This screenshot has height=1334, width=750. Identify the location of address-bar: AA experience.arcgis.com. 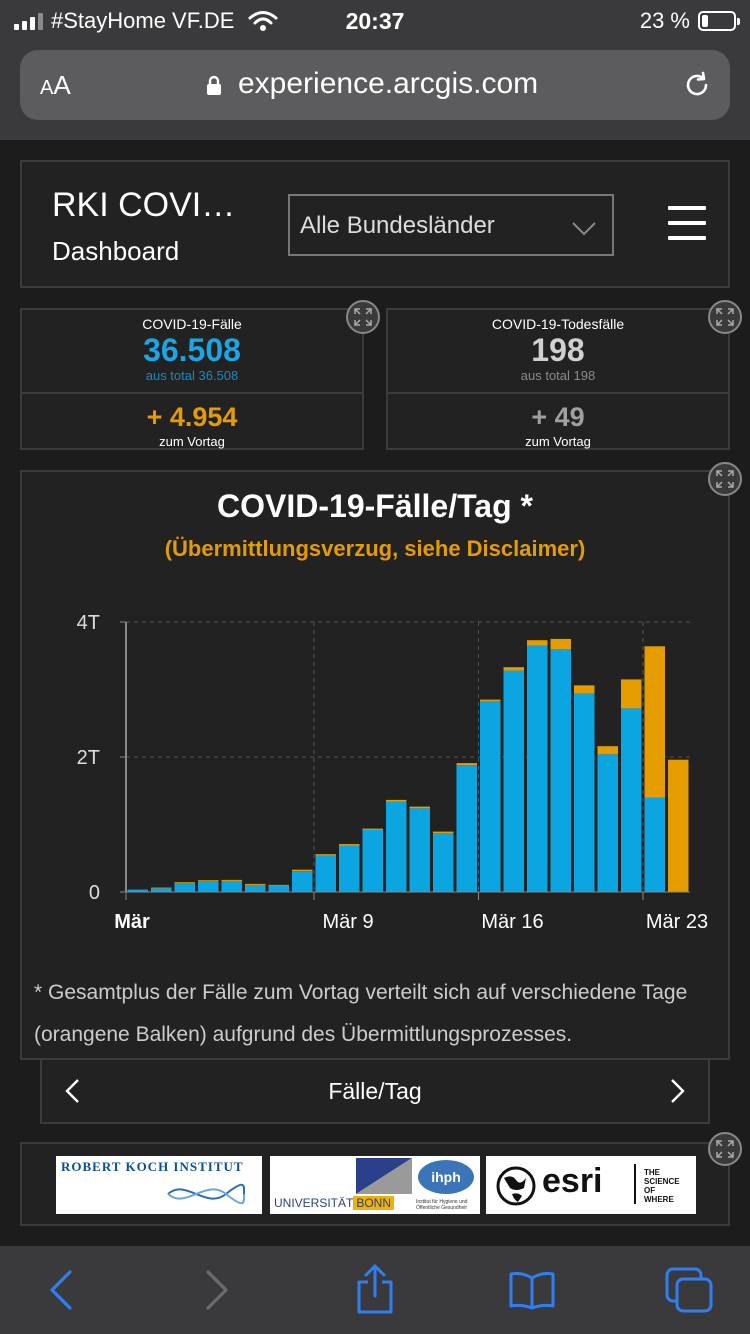
(375, 85).